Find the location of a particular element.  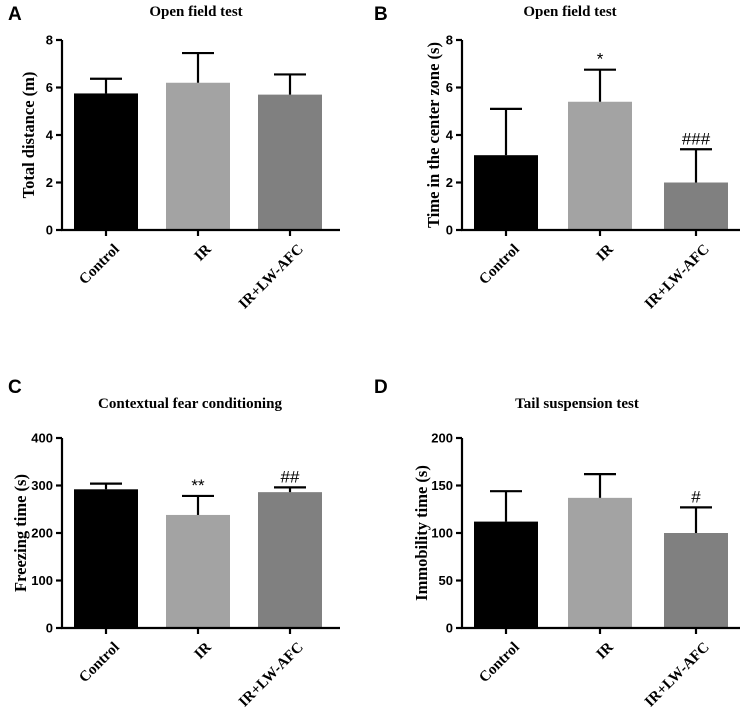

y-tick-label: 150 is located at coordinates (442, 485).